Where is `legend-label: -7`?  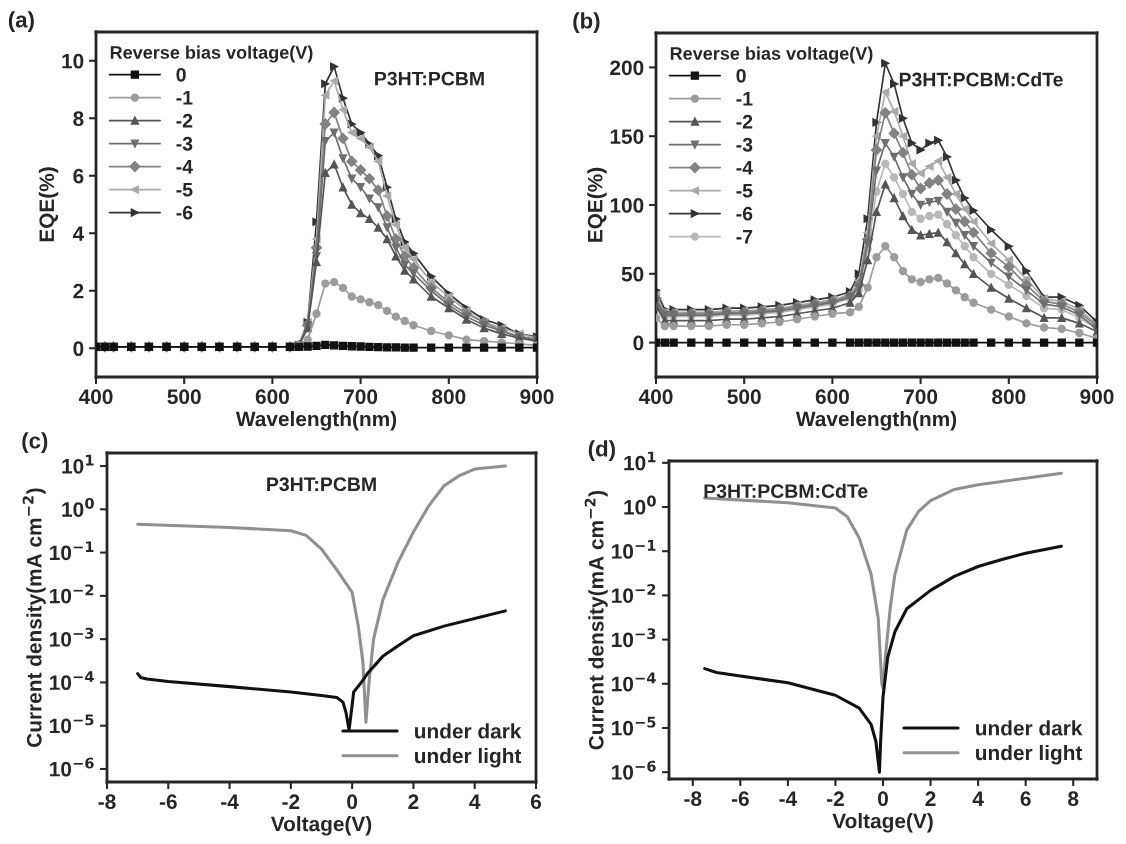 legend-label: -7 is located at coordinates (744, 237).